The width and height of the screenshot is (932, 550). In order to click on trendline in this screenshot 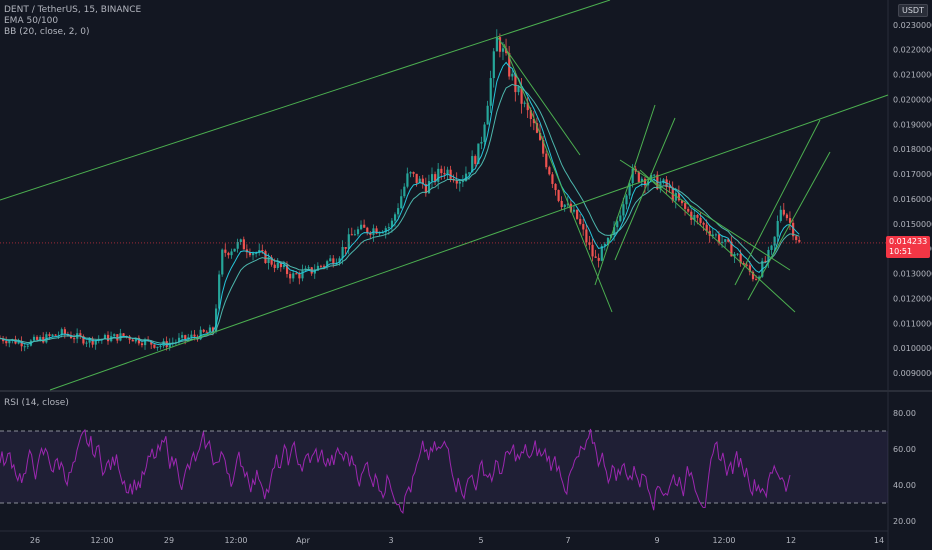, I will do `click(717, 241)`.